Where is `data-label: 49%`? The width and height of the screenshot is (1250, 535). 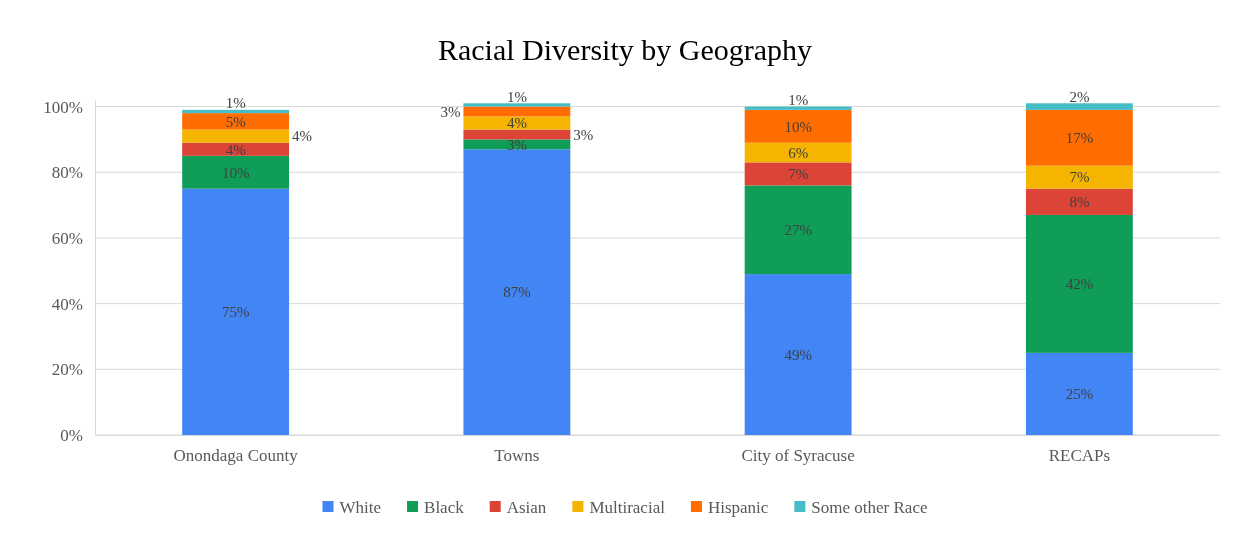
data-label: 49% is located at coordinates (798, 354).